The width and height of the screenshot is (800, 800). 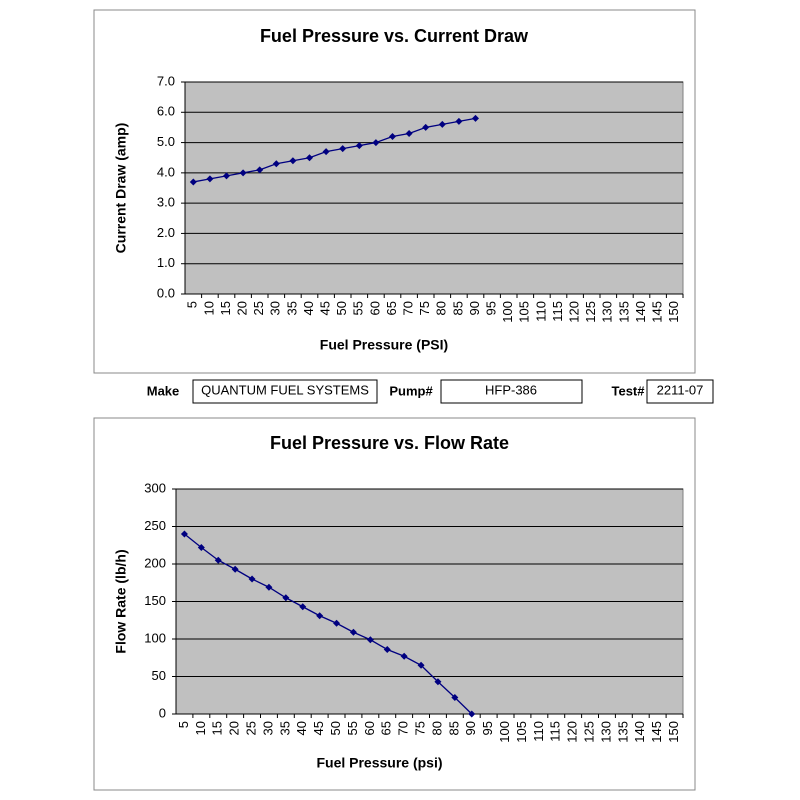 What do you see at coordinates (379, 763) in the screenshot?
I see `x-axis-title: Fuel Pressure (psi)` at bounding box center [379, 763].